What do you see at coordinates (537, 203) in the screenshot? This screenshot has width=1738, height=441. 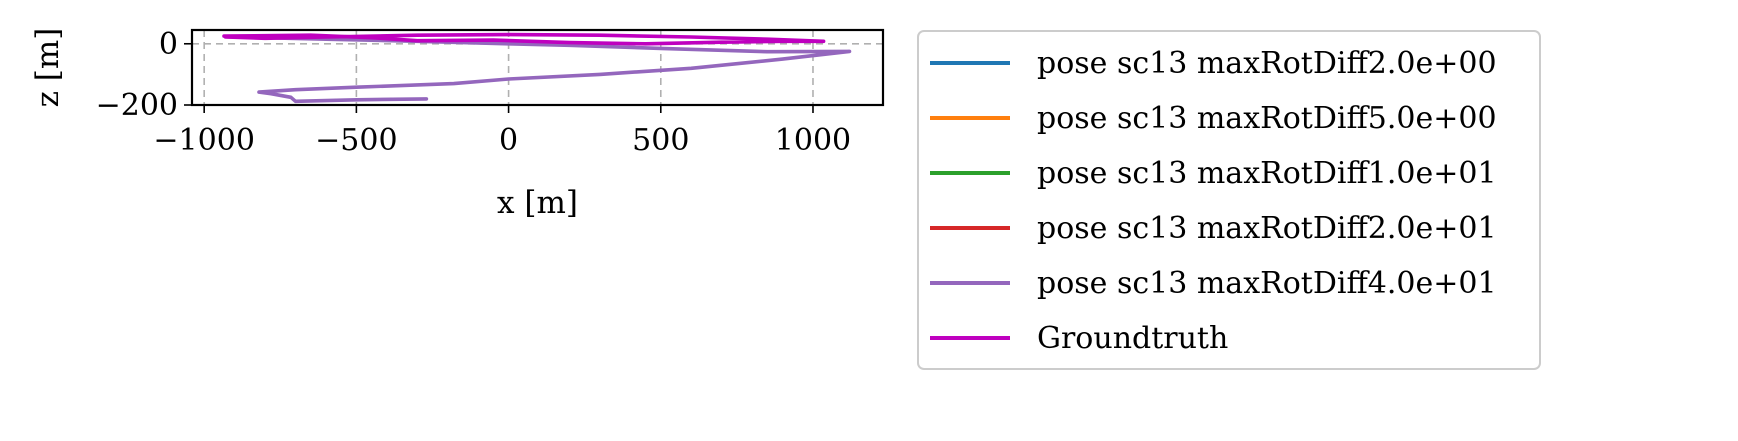 I see `x-axis-label: x [m]` at bounding box center [537, 203].